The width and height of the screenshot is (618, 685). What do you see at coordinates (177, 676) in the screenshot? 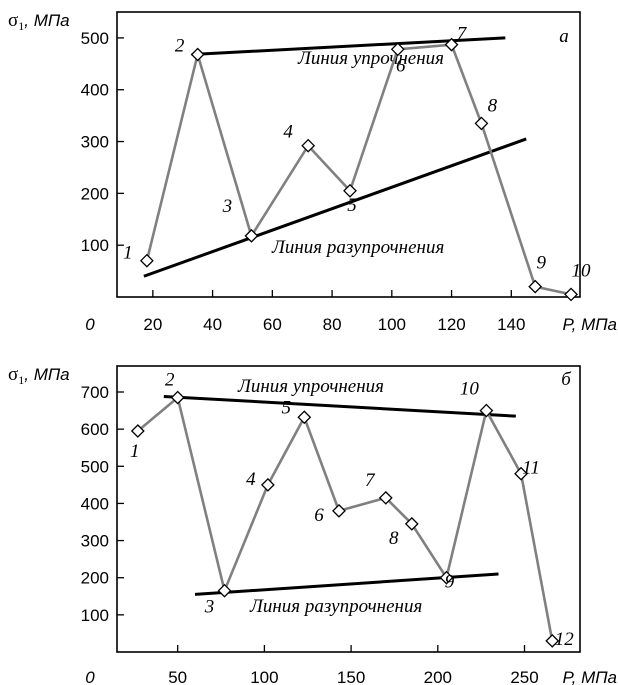
I see `x-tick-label: 50` at bounding box center [177, 676].